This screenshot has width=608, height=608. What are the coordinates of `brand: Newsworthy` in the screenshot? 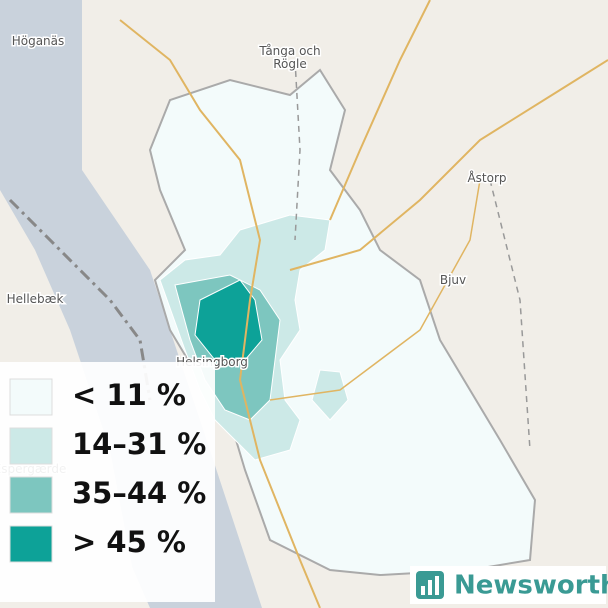 It's located at (531, 586).